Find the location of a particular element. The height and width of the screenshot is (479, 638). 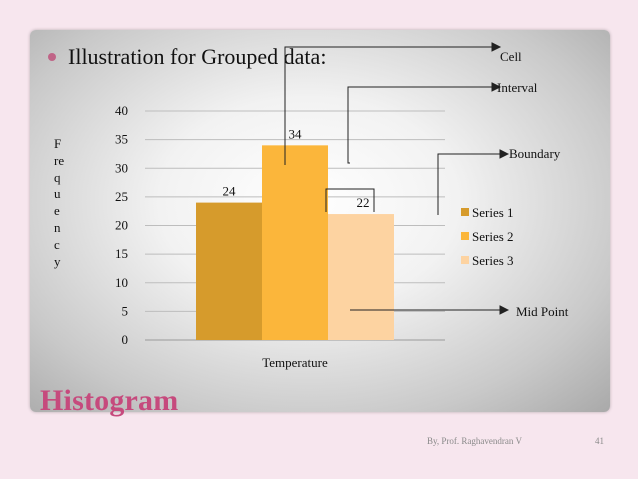

bullet-text: Illustration for Grouped data: is located at coordinates (197, 56).